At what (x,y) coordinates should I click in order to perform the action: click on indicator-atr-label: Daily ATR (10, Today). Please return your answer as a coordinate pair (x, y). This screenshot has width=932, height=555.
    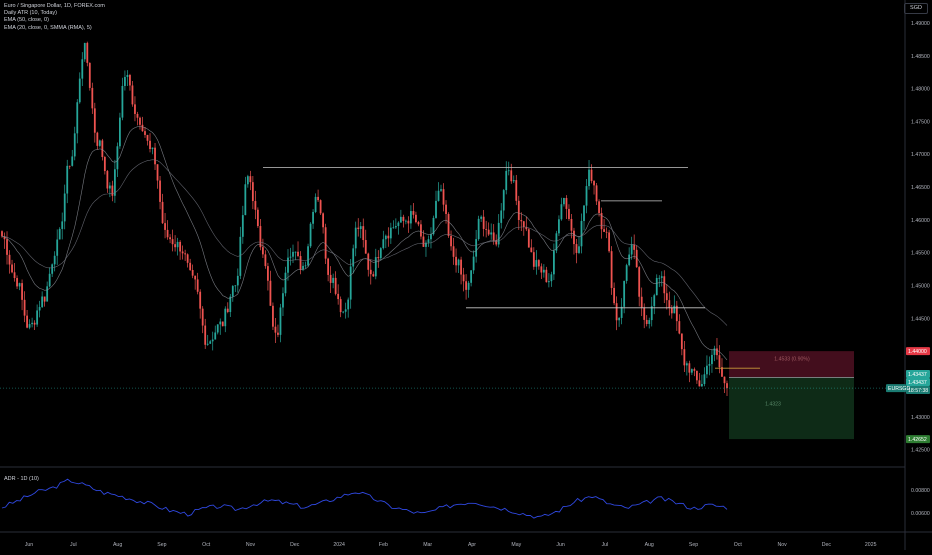
    Looking at the image, I should click on (30, 13).